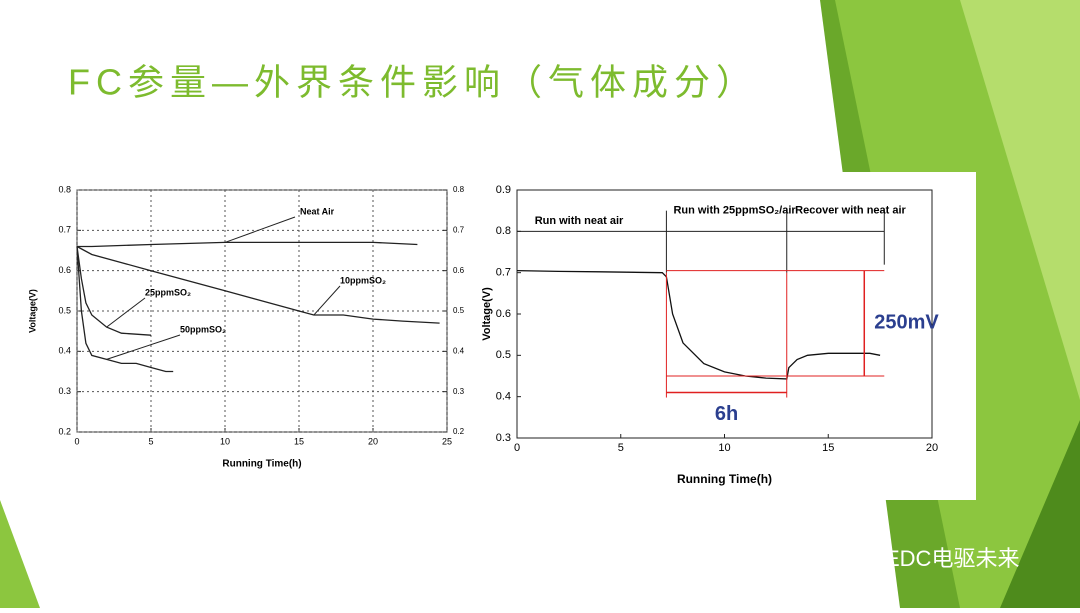  Describe the element at coordinates (906, 323) in the screenshot. I see `drop-label: 250mV` at that location.